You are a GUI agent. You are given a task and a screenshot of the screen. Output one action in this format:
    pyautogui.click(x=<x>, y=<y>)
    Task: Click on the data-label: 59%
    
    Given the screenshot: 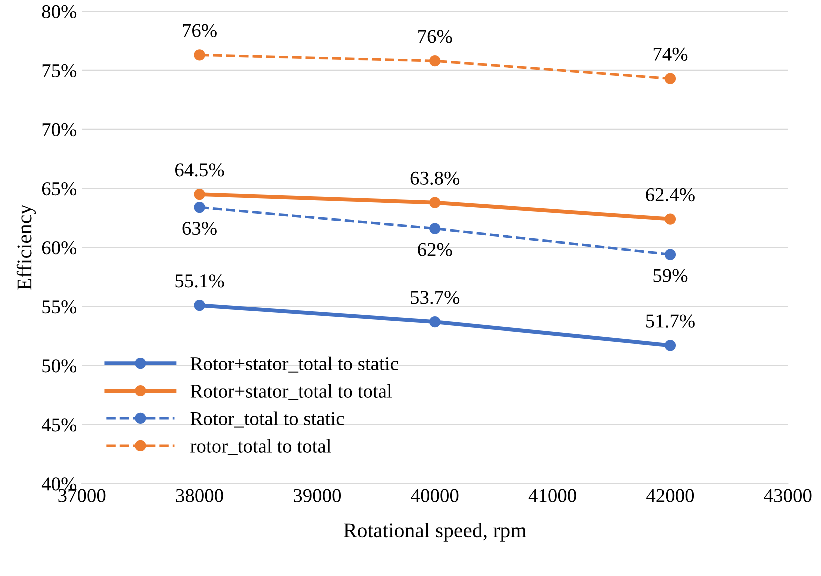 What is the action you would take?
    pyautogui.click(x=671, y=275)
    